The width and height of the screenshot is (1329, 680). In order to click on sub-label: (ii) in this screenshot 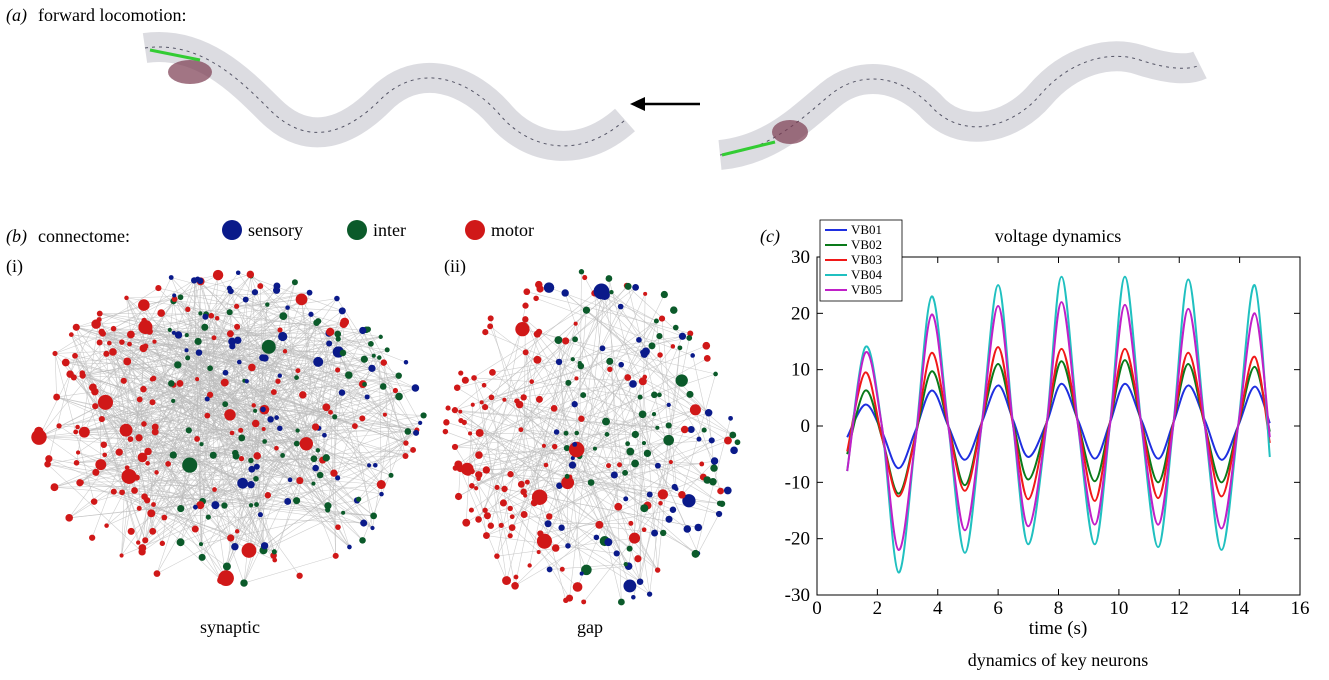, I will do `click(455, 266)`.